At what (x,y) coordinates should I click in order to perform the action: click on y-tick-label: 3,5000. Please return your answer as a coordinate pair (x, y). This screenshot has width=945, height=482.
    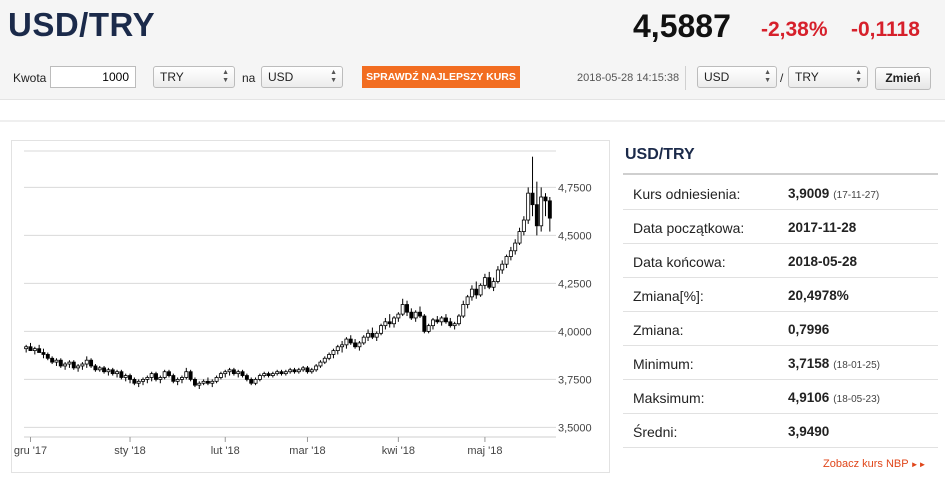
    Looking at the image, I should click on (575, 428).